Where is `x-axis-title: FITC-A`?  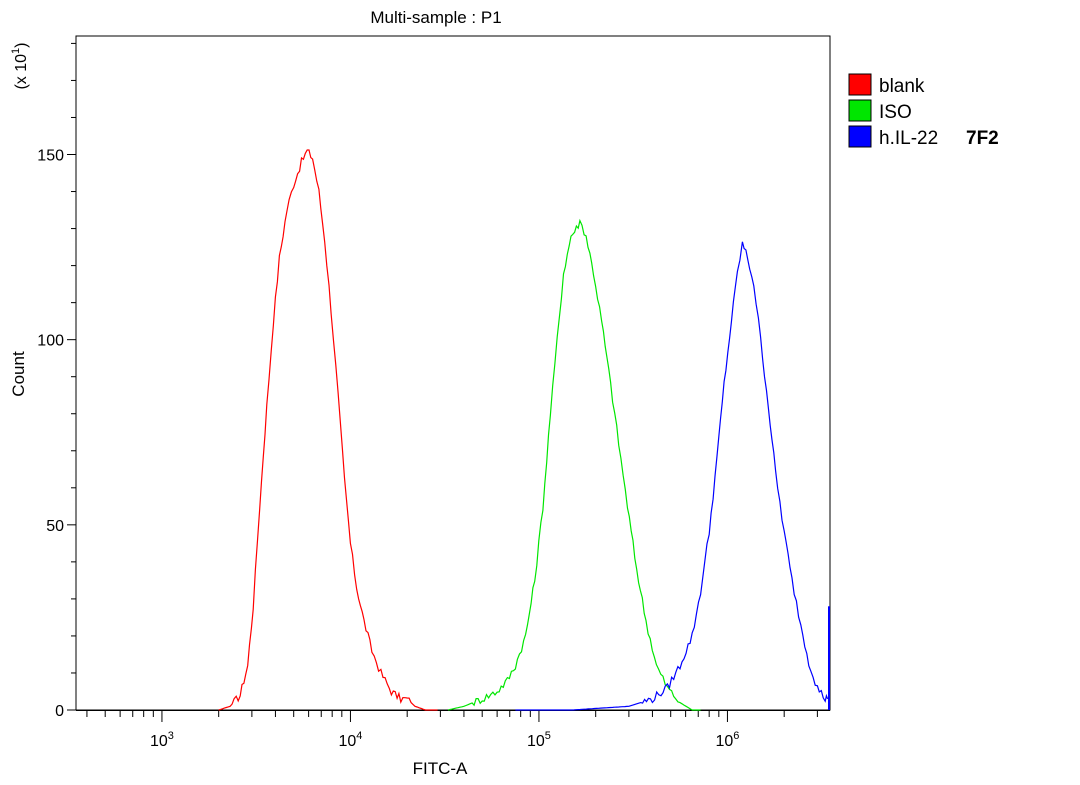 x-axis-title: FITC-A is located at coordinates (440, 768).